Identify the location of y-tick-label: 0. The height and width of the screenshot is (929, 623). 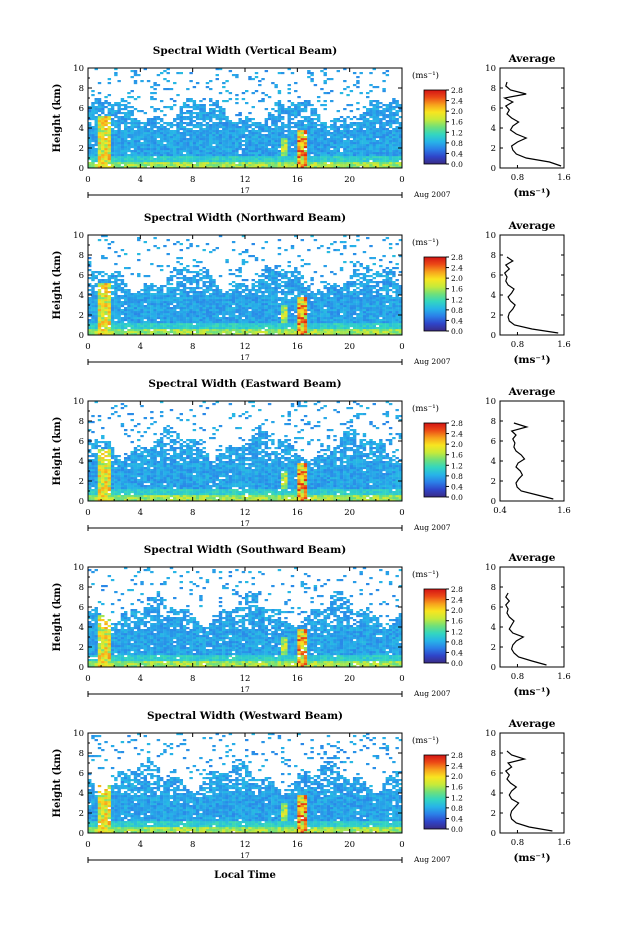
(81, 336).